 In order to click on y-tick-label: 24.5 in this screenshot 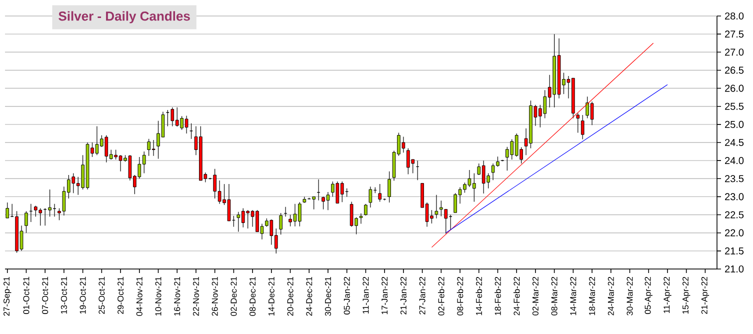, I will do `click(734, 142)`.